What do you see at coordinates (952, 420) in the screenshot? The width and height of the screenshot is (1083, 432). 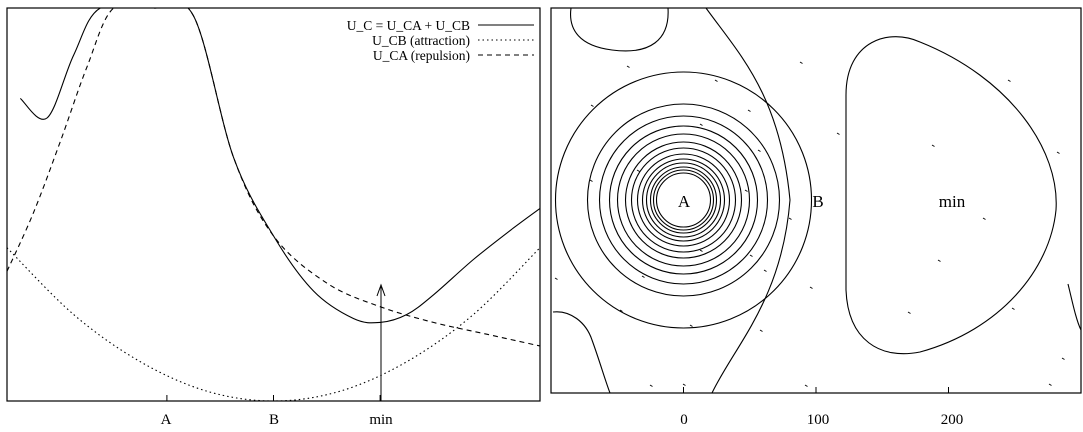 I see `right-tick-label-200: 200` at bounding box center [952, 420].